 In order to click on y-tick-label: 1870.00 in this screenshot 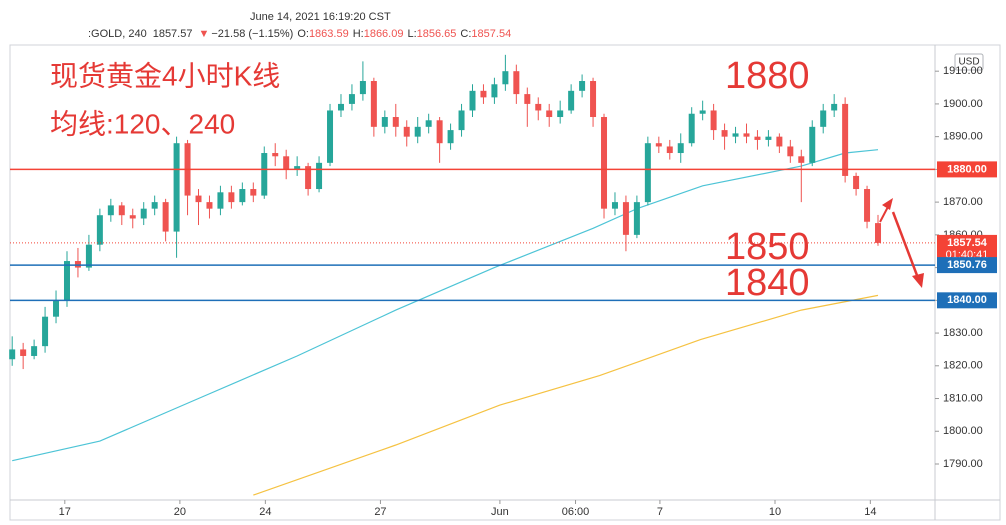, I will do `click(963, 202)`.